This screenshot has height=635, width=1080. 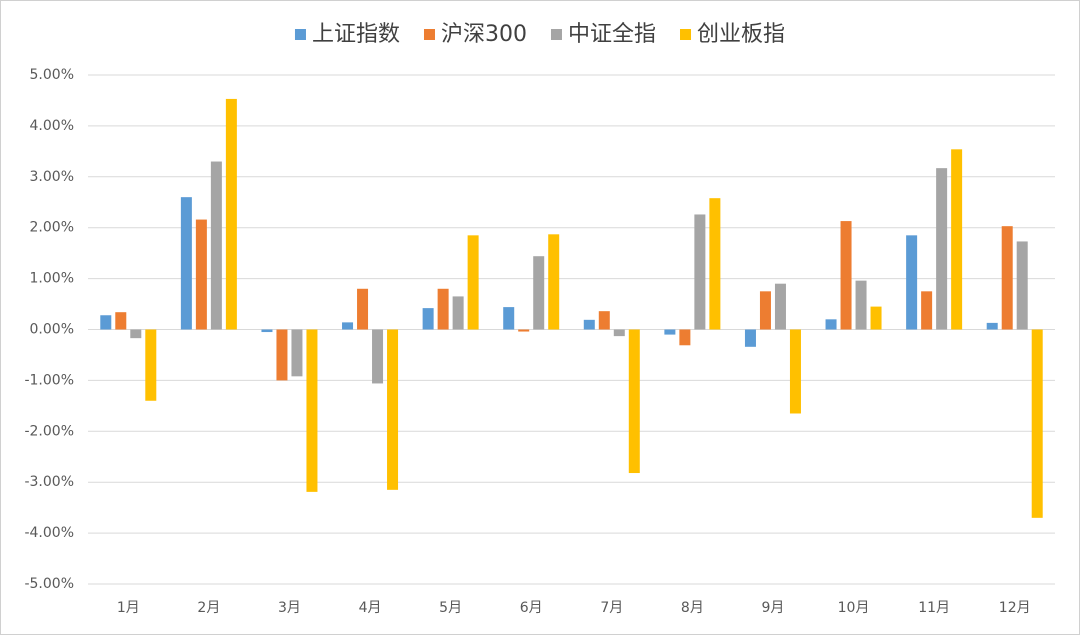 What do you see at coordinates (49, 431) in the screenshot?
I see `y-tick-label: -2.00%` at bounding box center [49, 431].